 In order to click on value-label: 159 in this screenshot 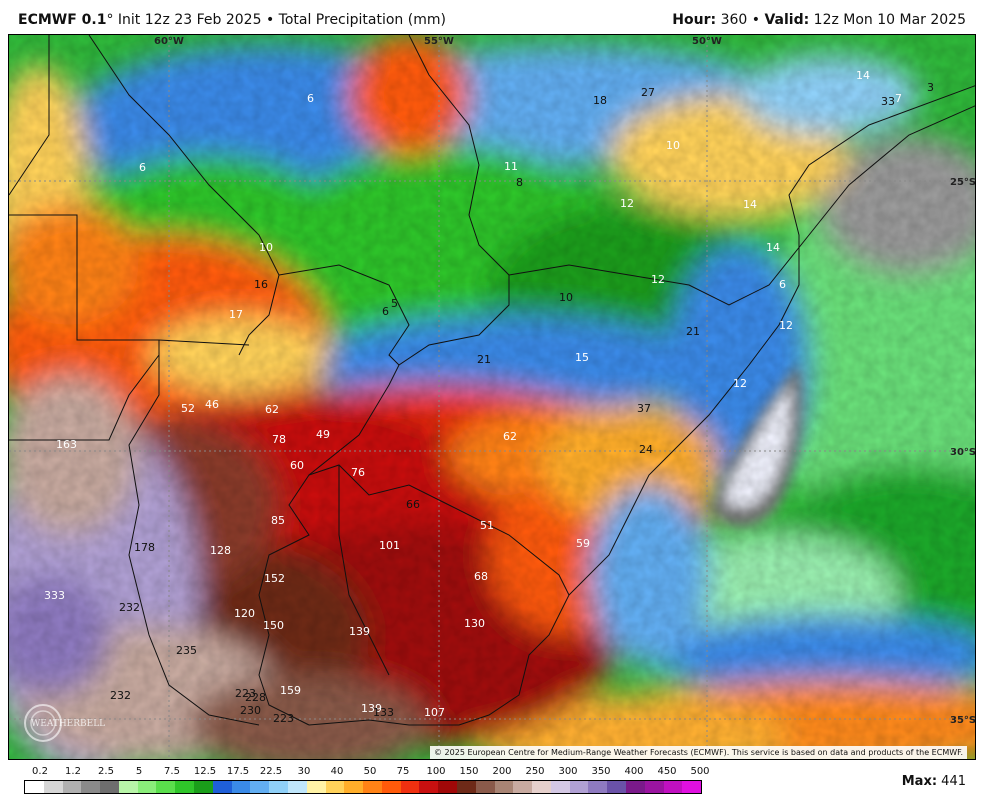, I will do `click(290, 690)`.